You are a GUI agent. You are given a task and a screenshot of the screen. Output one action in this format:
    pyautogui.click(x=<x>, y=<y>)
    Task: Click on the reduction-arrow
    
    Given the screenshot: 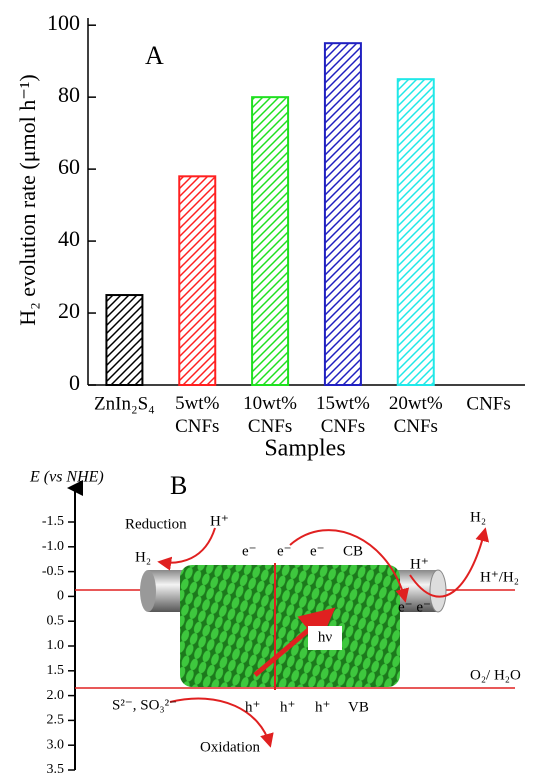 What is the action you would take?
    pyautogui.click(x=186, y=549)
    